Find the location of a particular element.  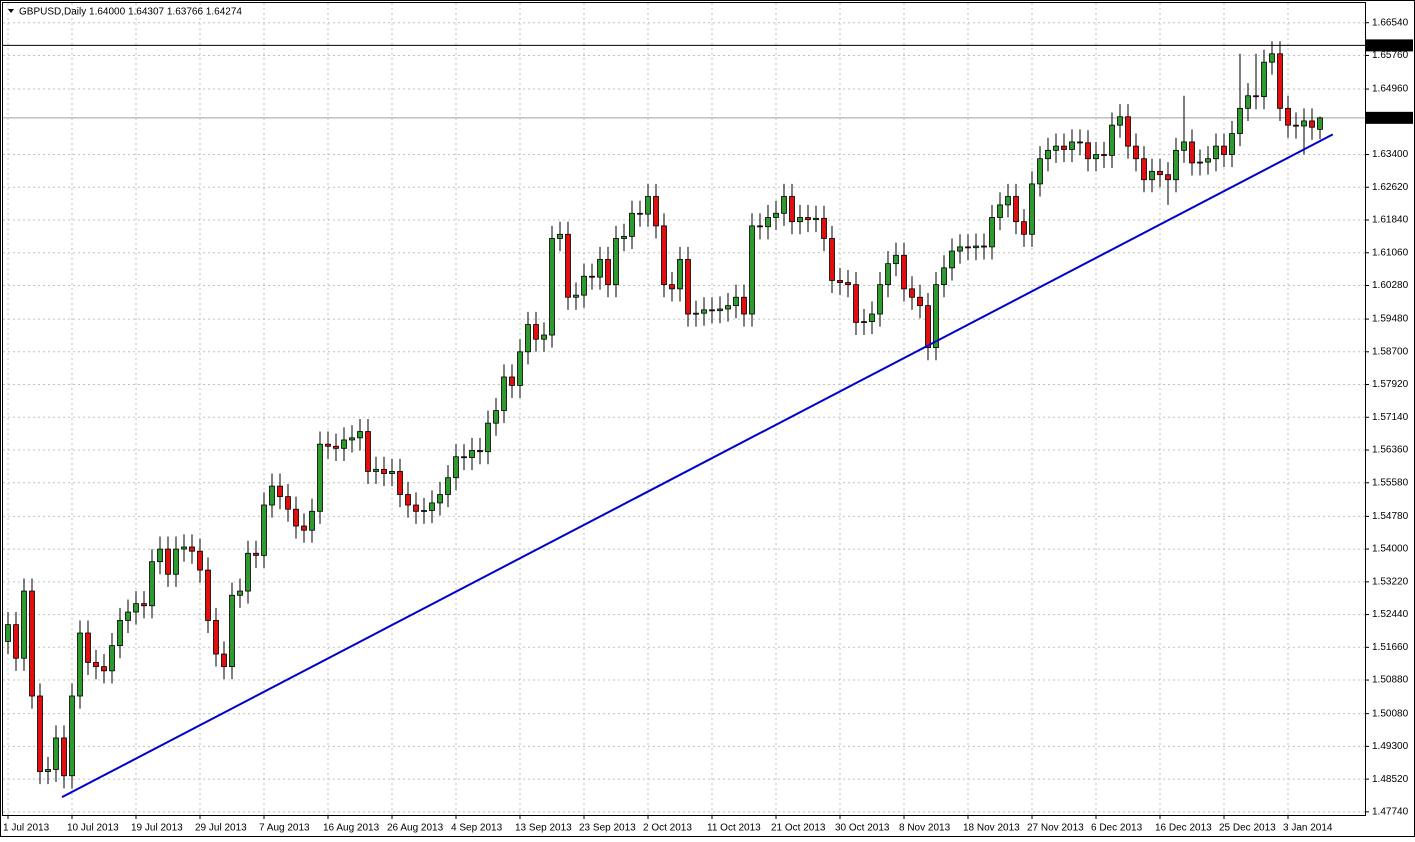

x-tick-label: 13 Sep 2013 is located at coordinates (543, 828).